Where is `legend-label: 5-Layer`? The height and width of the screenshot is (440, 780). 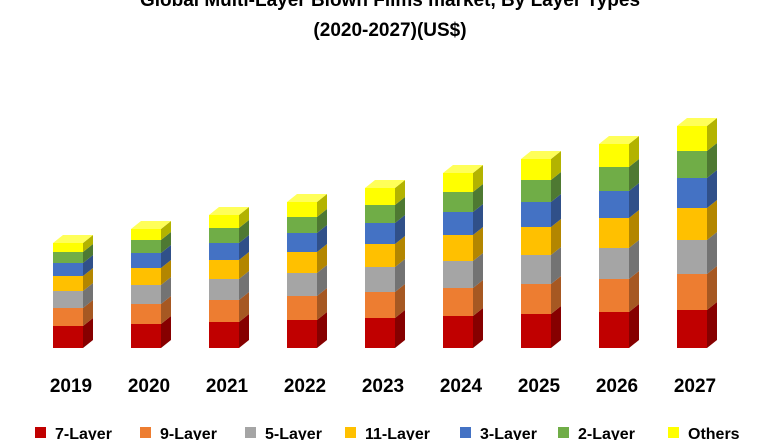
legend-label: 5-Layer is located at coordinates (293, 433).